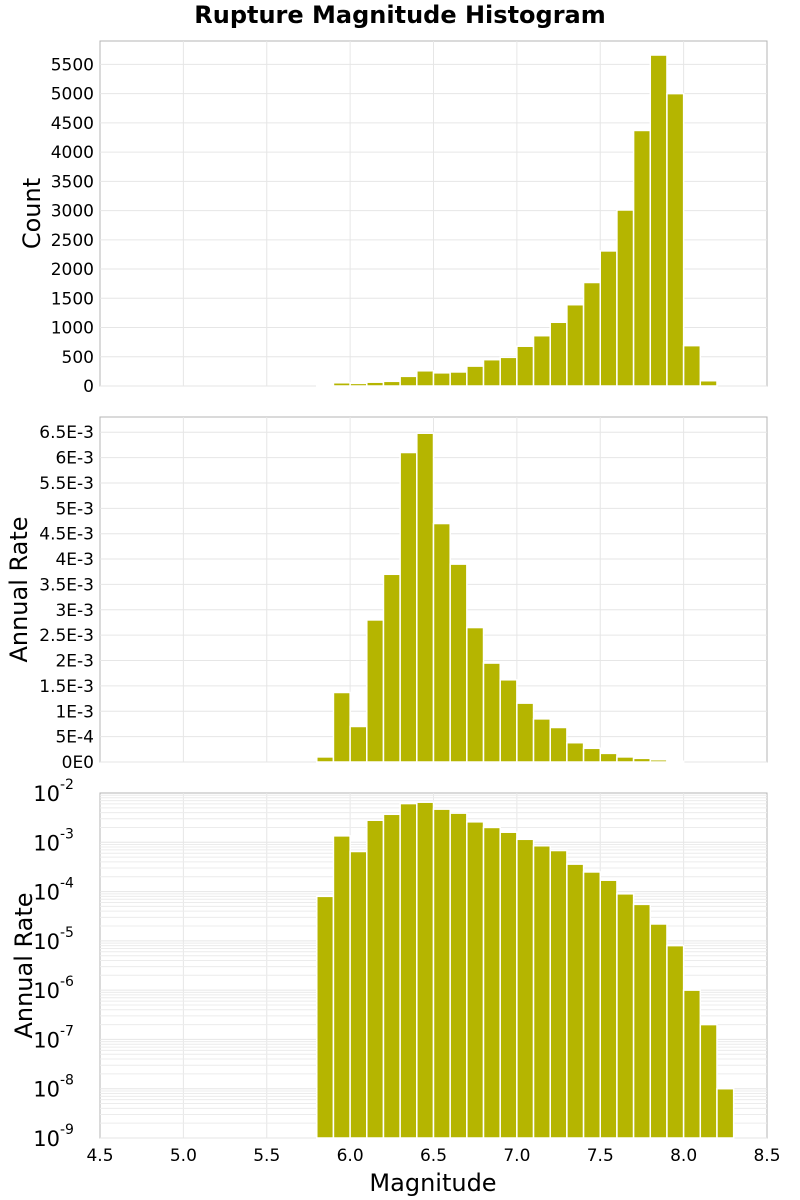 This screenshot has height=1200, width=800. I want to click on x-tick-label: 7.0, so click(516, 1156).